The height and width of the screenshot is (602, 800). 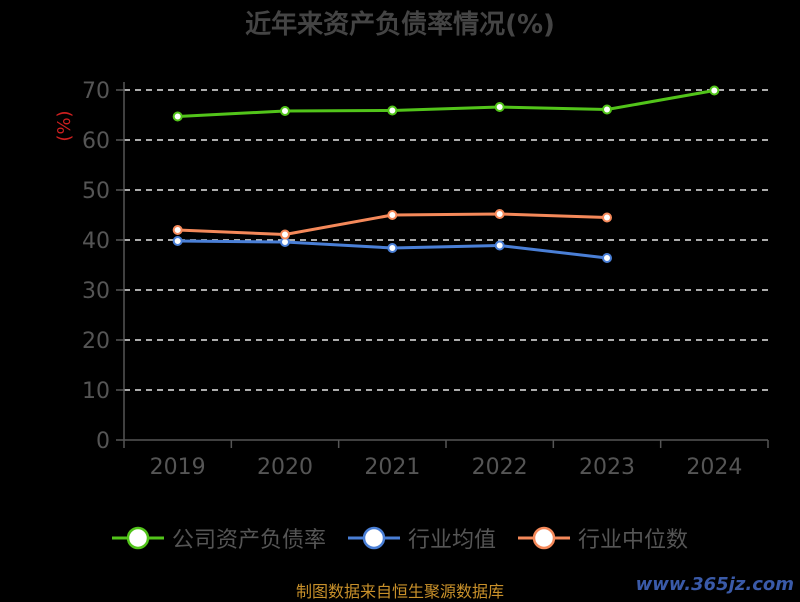 What do you see at coordinates (96, 91) in the screenshot?
I see `y-tick-label: 70` at bounding box center [96, 91].